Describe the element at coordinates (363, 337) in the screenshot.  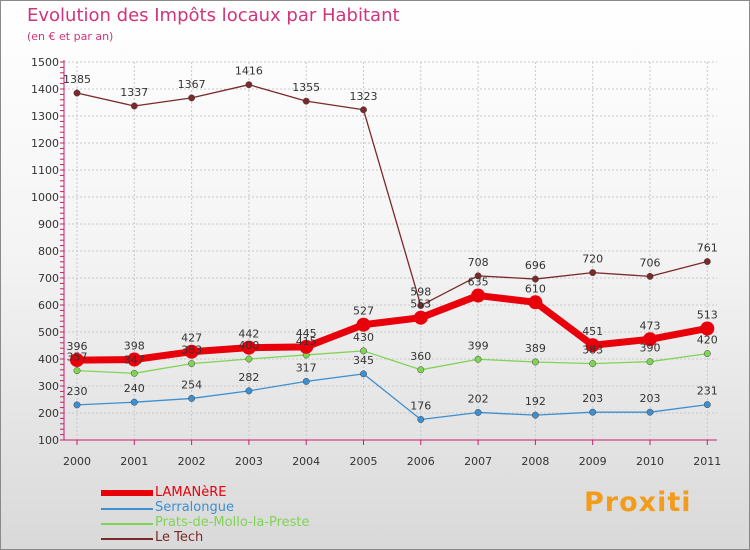
I see `data-label-prats-2005: 430` at that location.